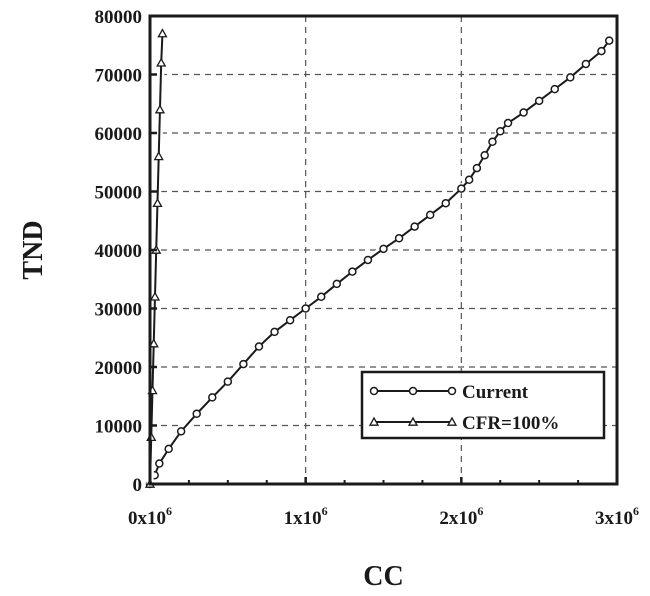 This screenshot has width=650, height=596. I want to click on legend: Current CFR=100%, so click(483, 405).